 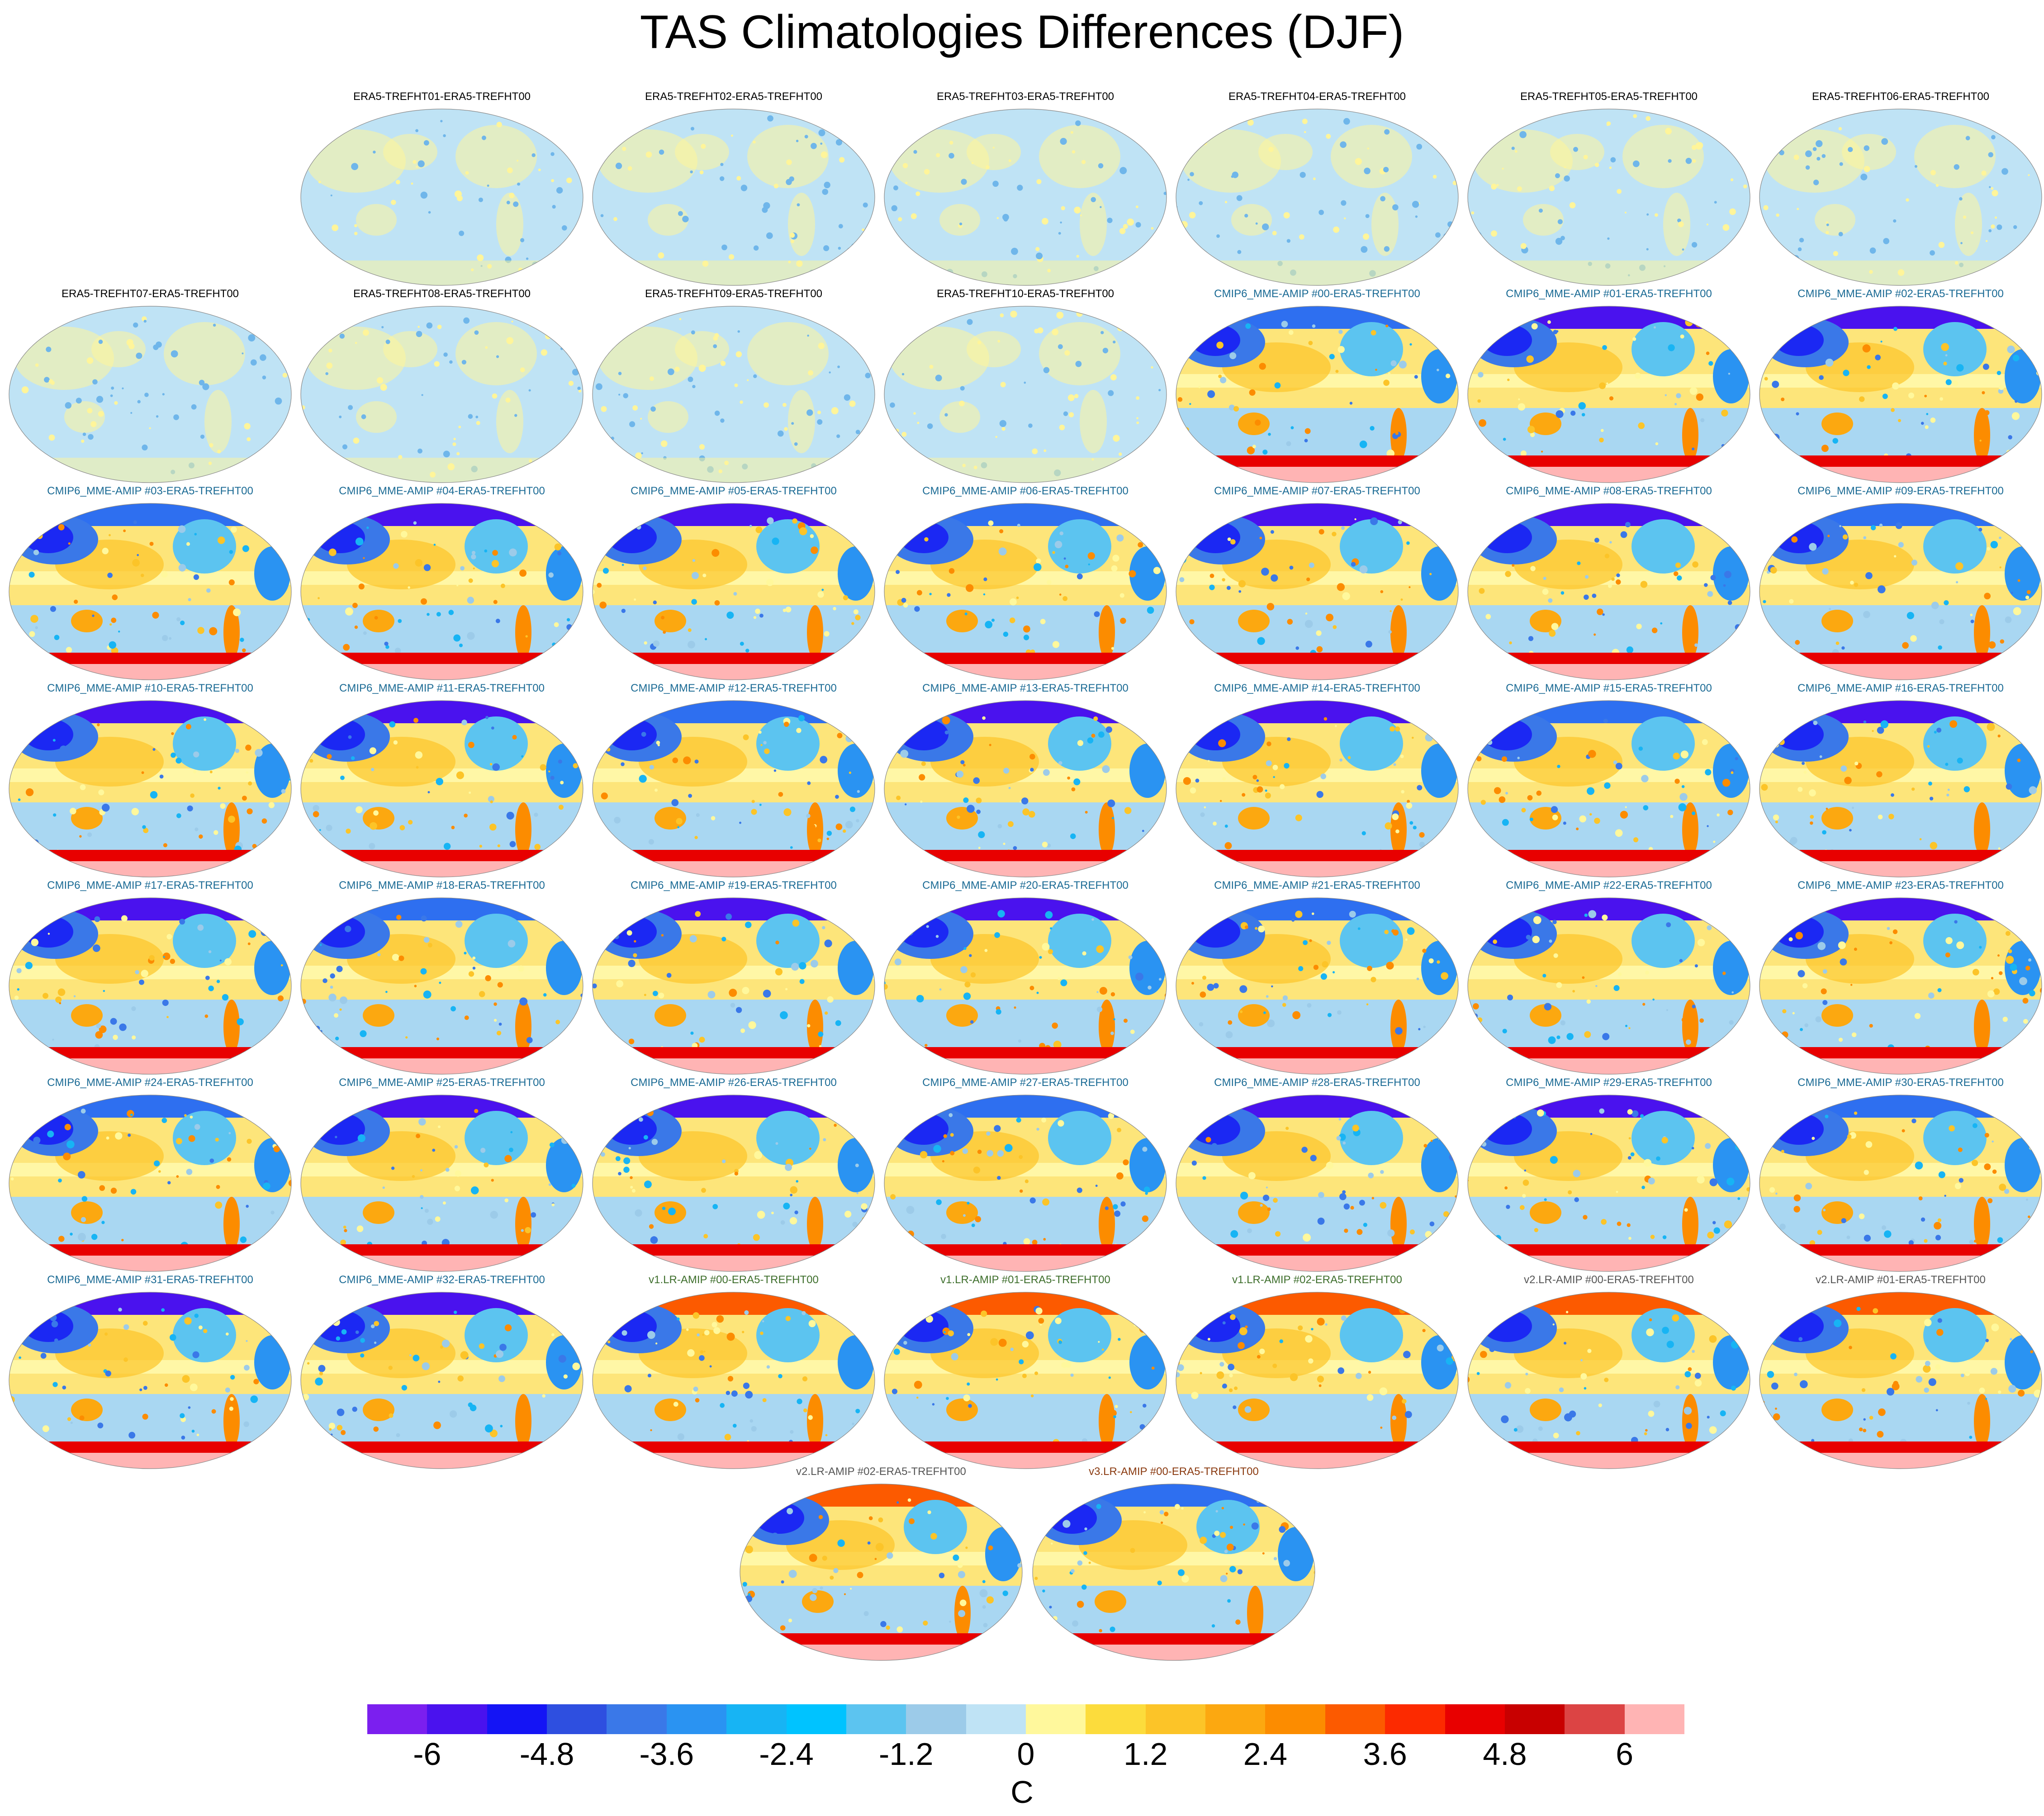 I want to click on map-panel-title: CMIP6_MME-AMIP #11-ERA5-TREFHT00, so click(x=442, y=688).